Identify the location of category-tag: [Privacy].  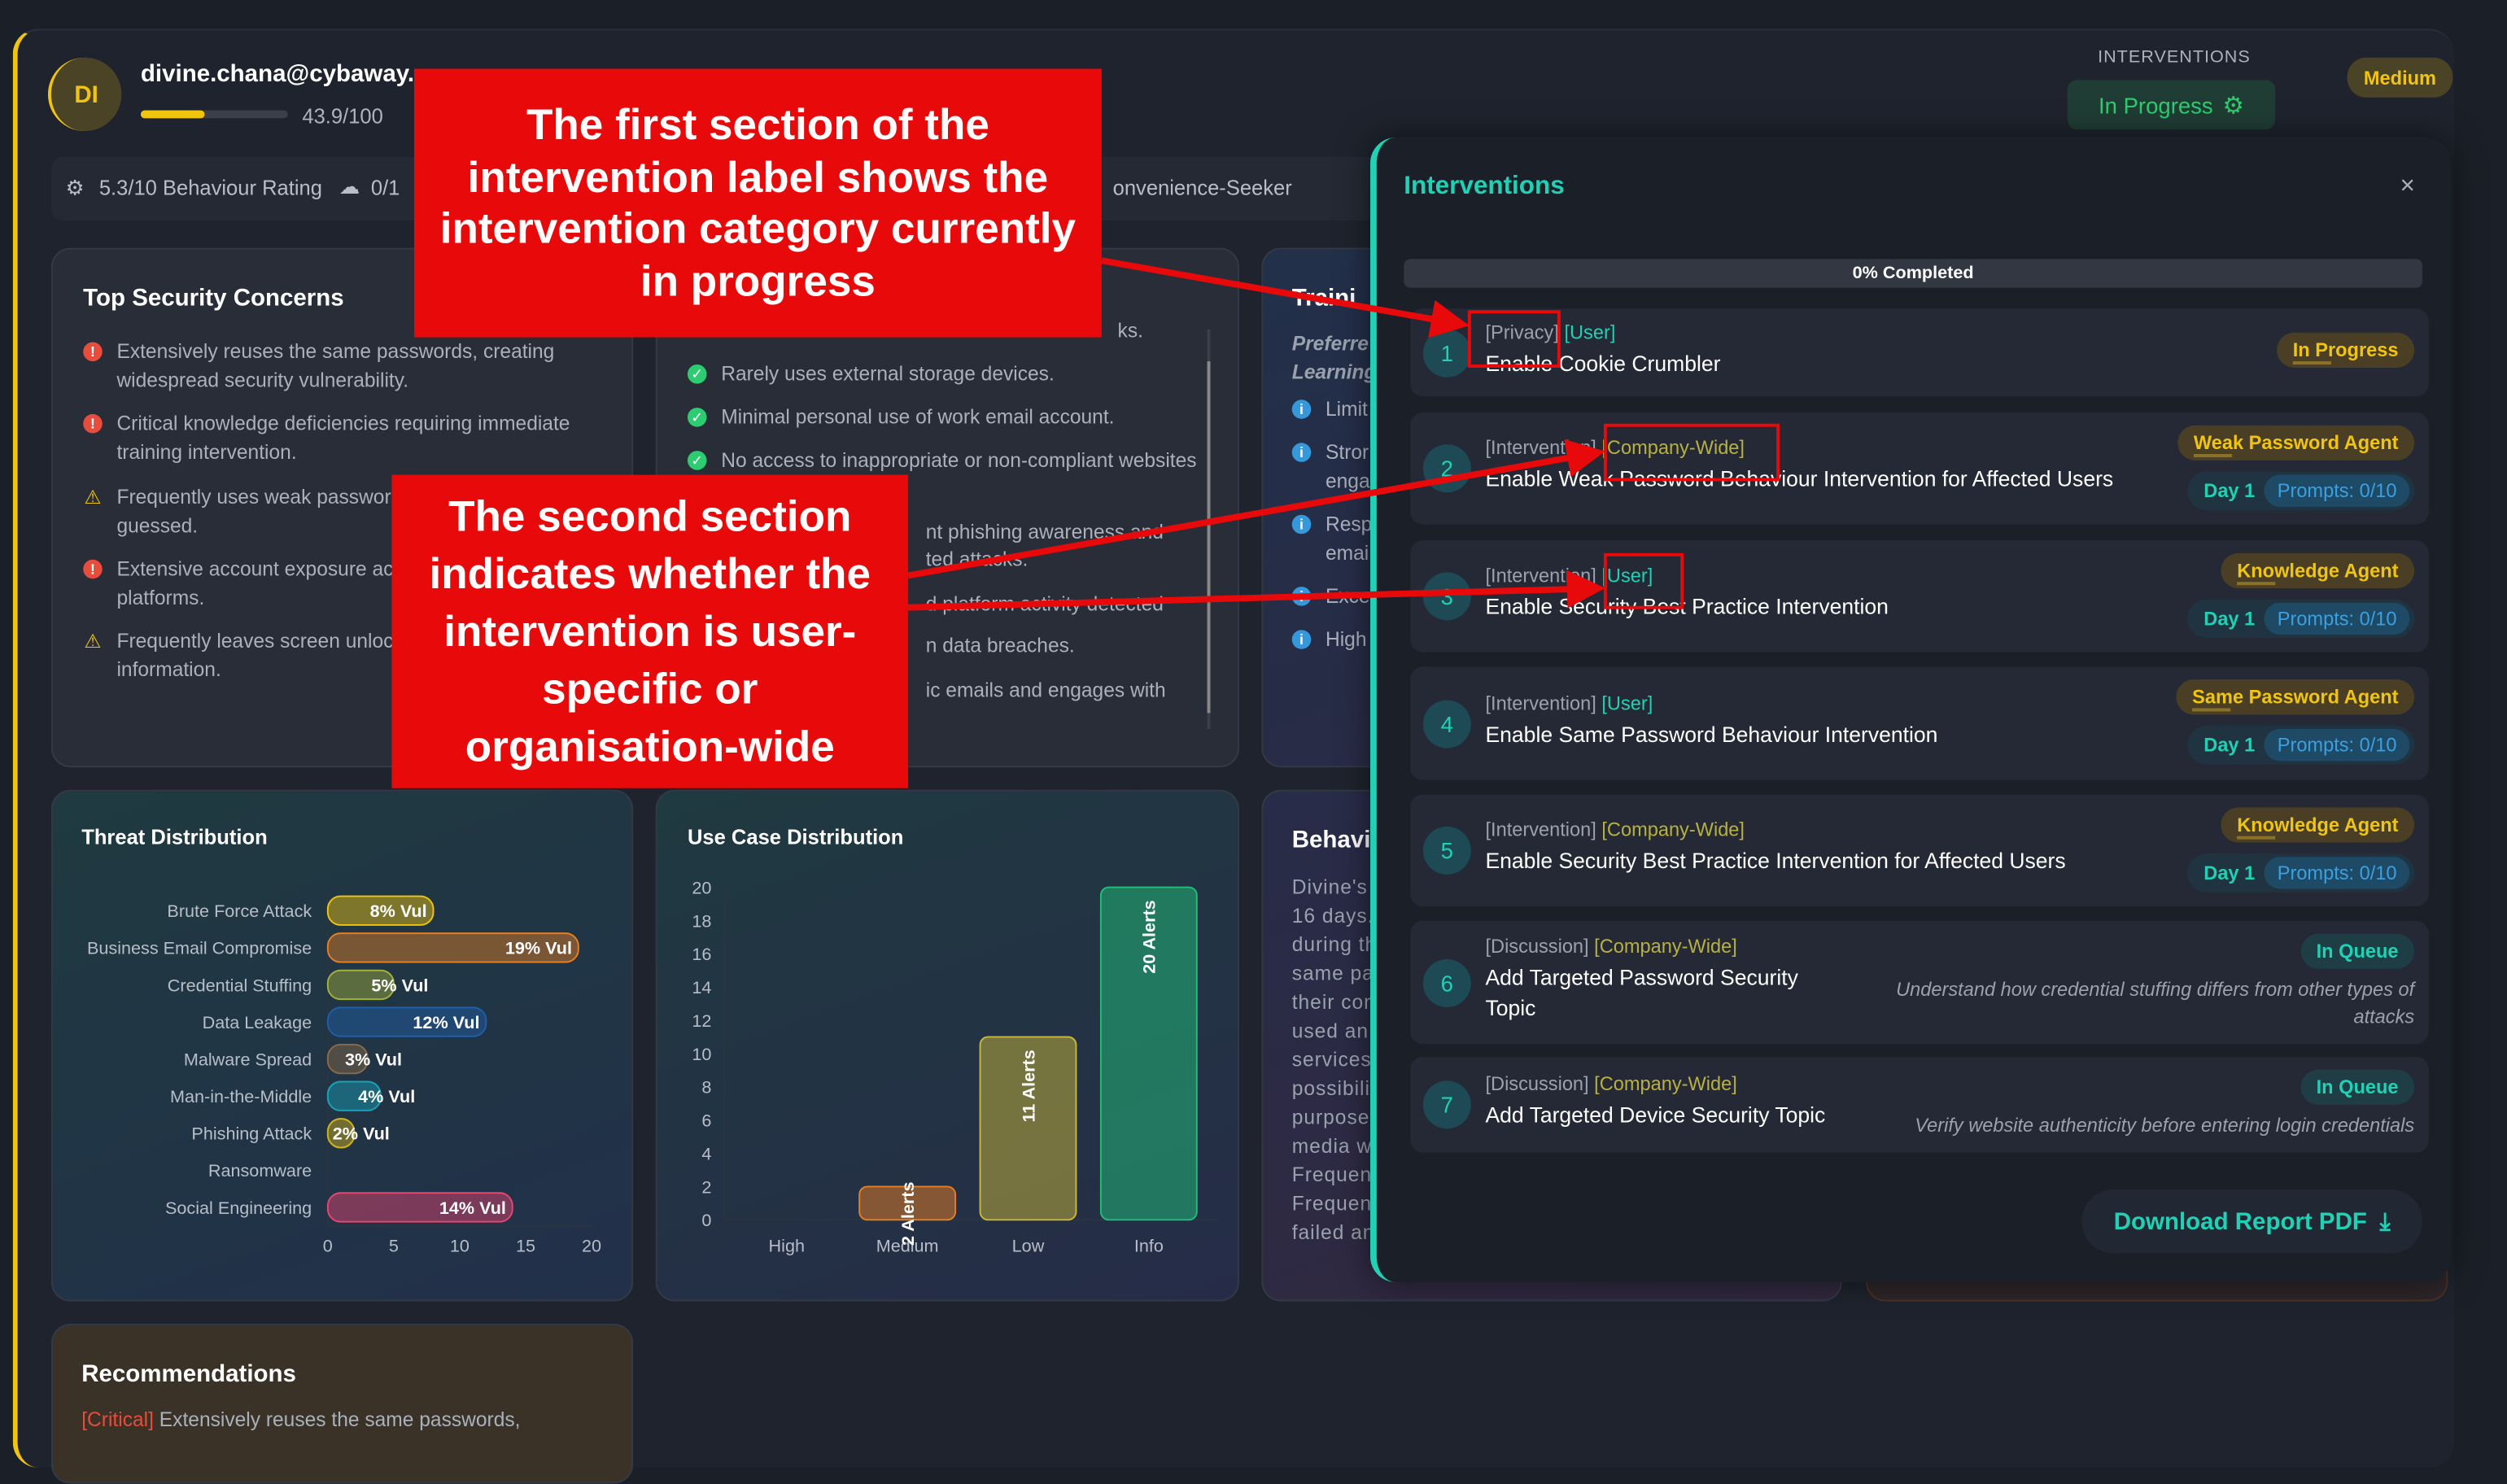
(1522, 332).